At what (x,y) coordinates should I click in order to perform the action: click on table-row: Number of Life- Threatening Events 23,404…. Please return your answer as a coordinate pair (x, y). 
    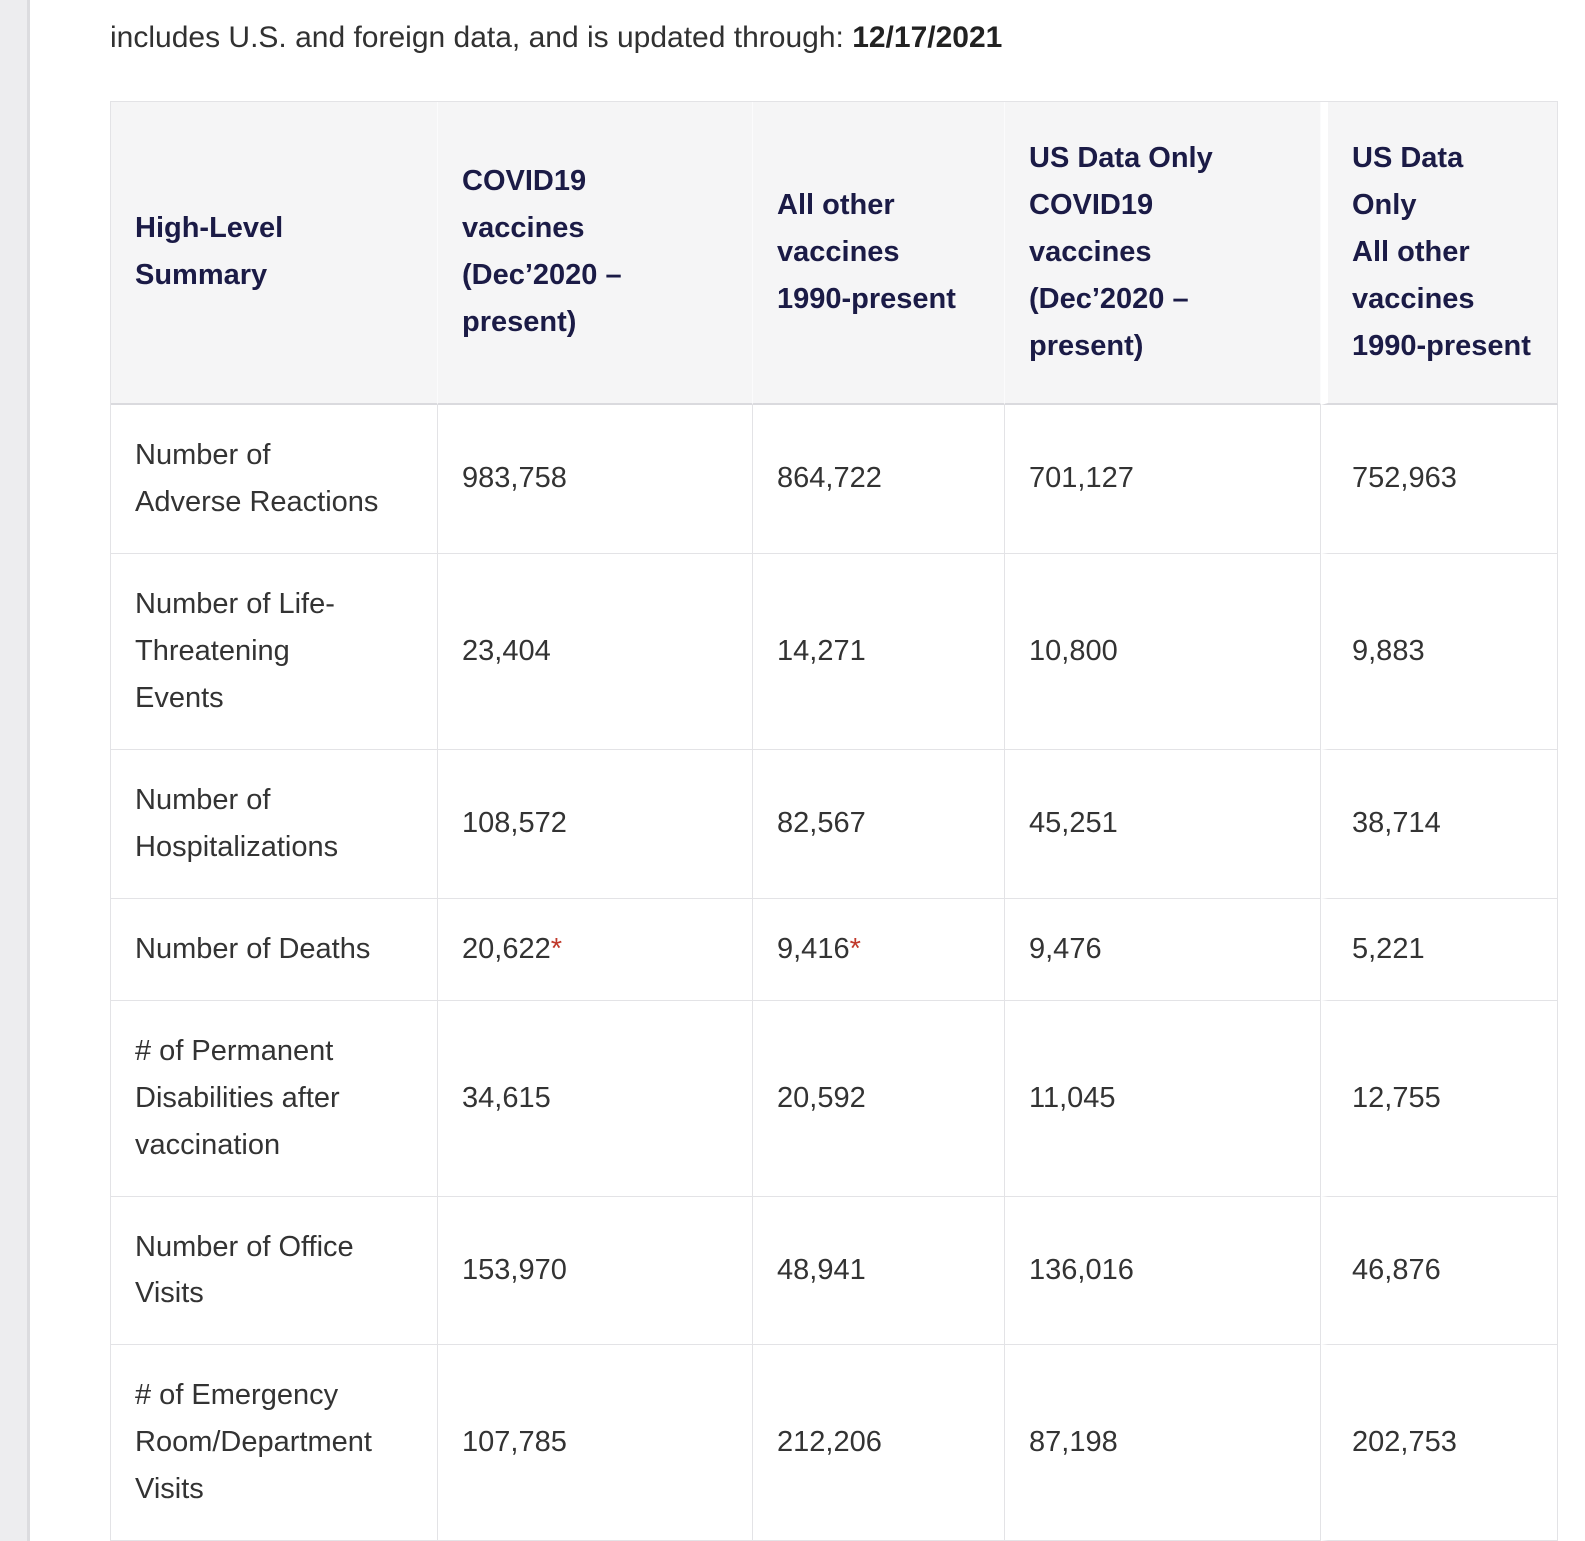
    Looking at the image, I should click on (834, 651).